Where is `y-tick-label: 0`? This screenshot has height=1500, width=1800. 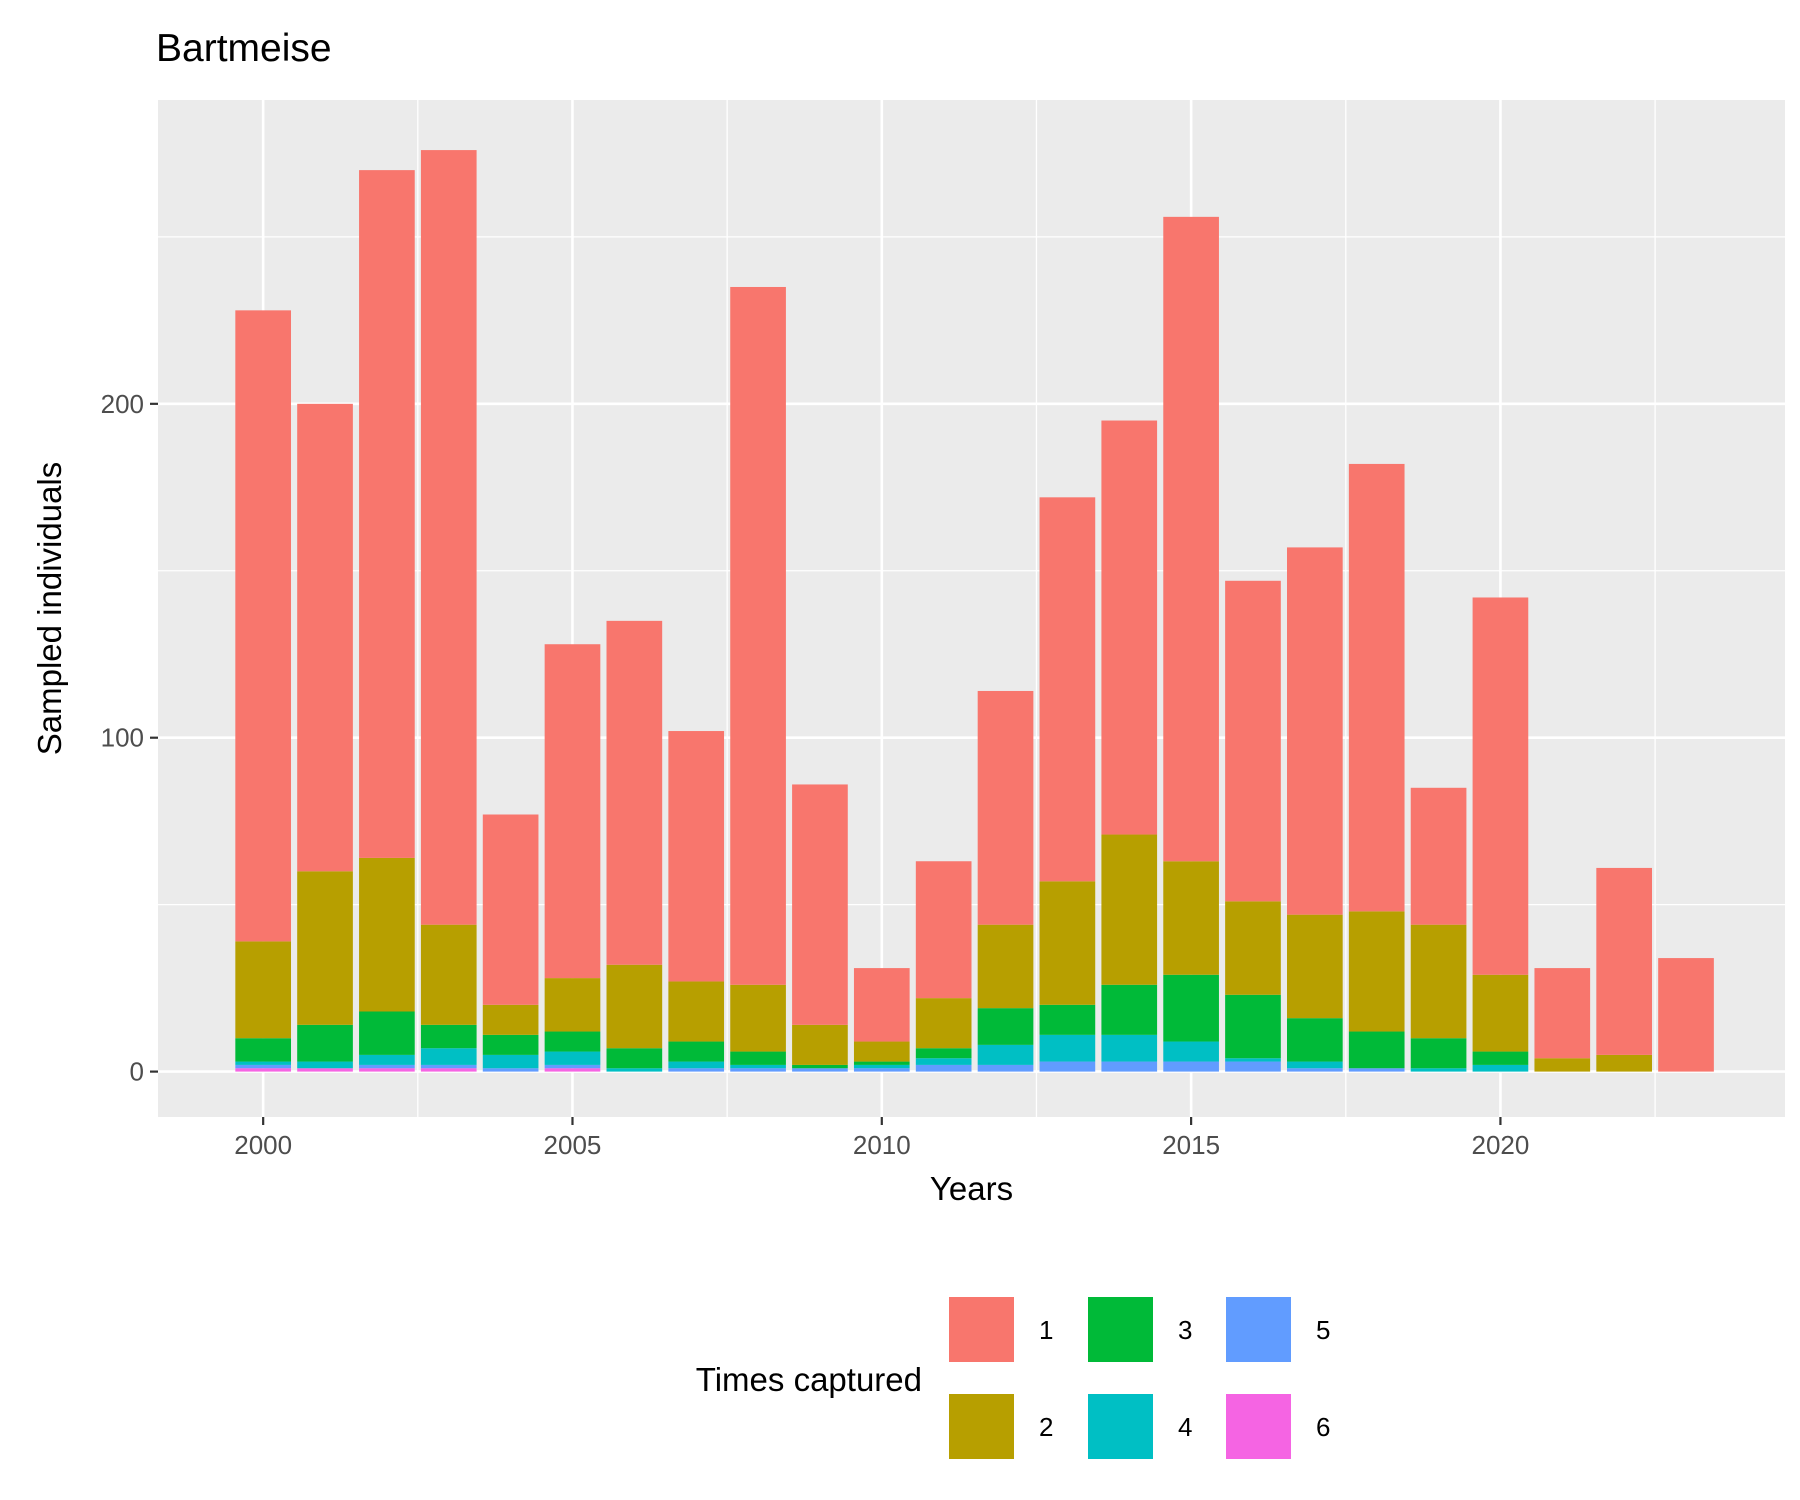 y-tick-label: 0 is located at coordinates (137, 1072).